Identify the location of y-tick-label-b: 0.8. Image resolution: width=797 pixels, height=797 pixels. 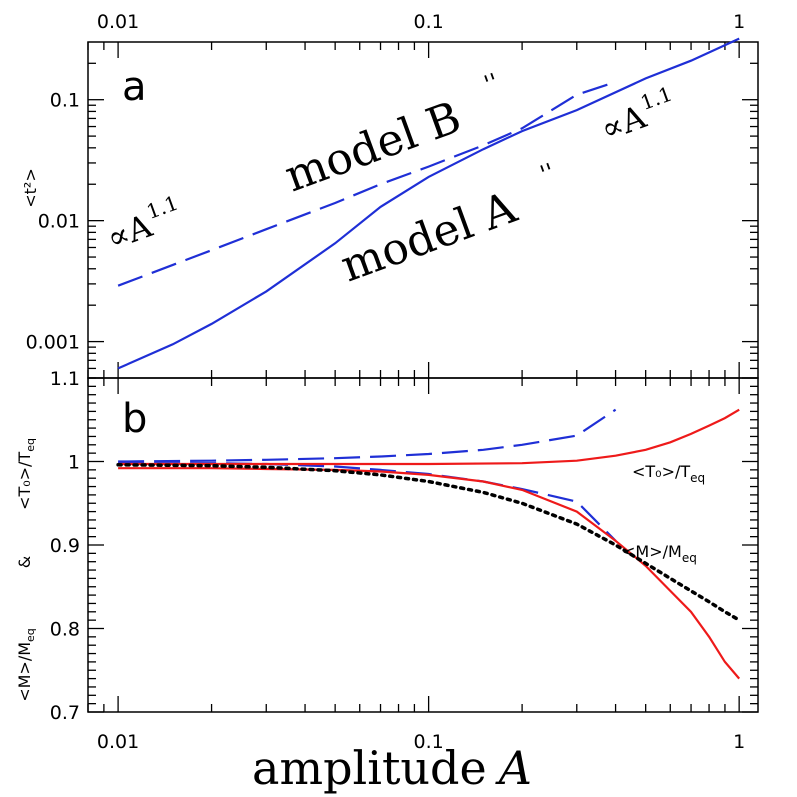
(65, 630).